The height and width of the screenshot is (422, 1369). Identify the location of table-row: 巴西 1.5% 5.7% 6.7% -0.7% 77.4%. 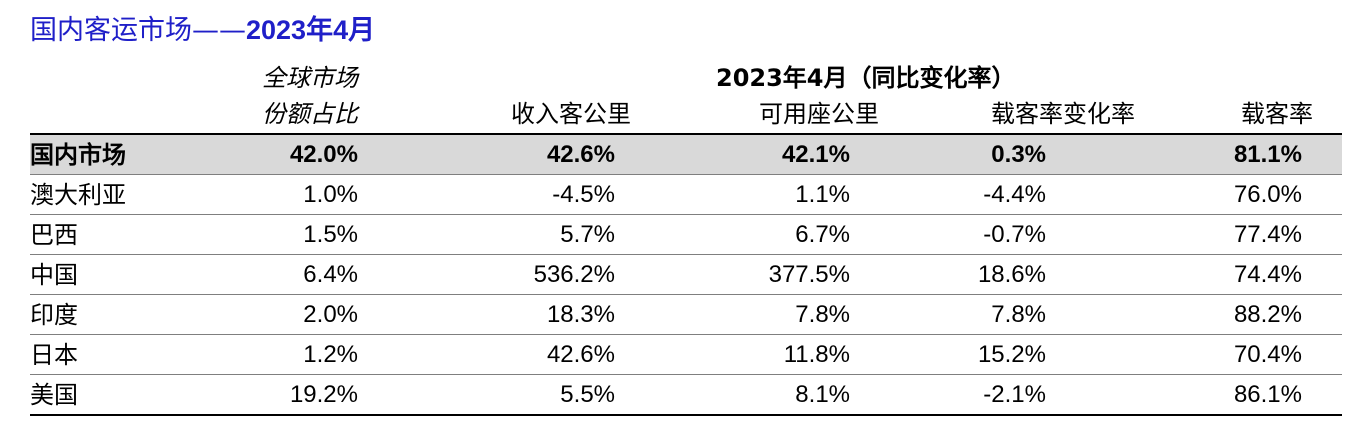
(686, 235).